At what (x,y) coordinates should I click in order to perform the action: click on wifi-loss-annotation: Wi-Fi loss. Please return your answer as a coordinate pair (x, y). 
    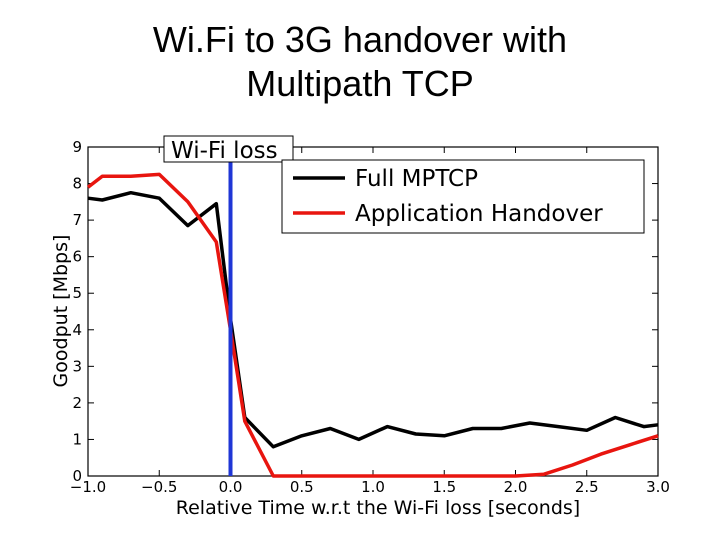
    Looking at the image, I should click on (228, 149).